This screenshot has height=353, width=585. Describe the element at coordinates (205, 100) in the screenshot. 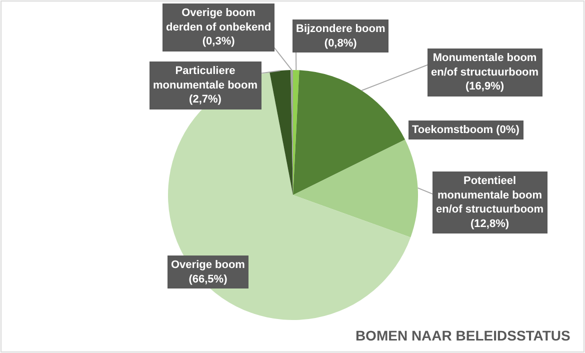

I see `data-label: (2,7%)` at that location.